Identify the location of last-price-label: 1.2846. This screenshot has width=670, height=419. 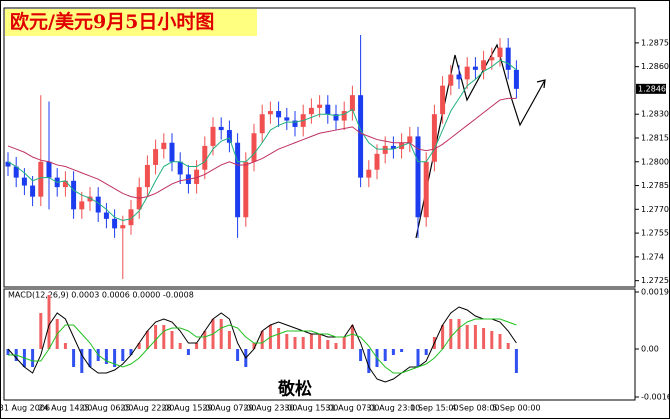
(652, 88).